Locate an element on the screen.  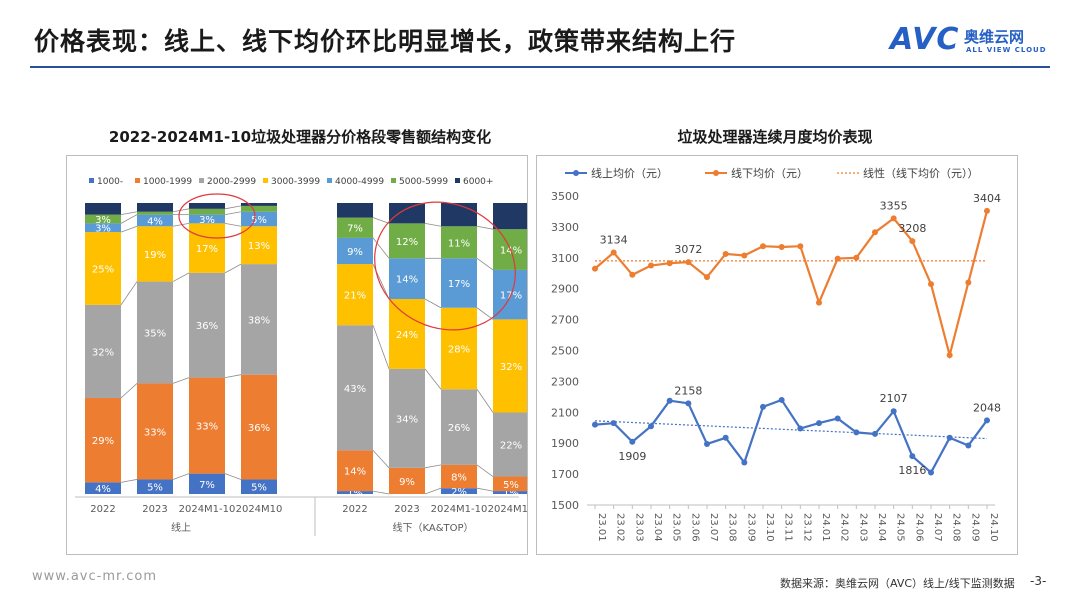
legend-label-5000-5999: 5000-5999 is located at coordinates (423, 182).